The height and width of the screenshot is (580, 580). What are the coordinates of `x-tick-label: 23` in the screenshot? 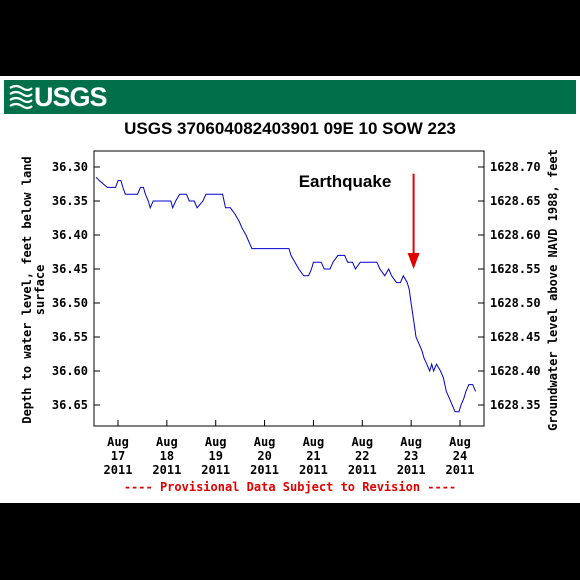 It's located at (411, 456).